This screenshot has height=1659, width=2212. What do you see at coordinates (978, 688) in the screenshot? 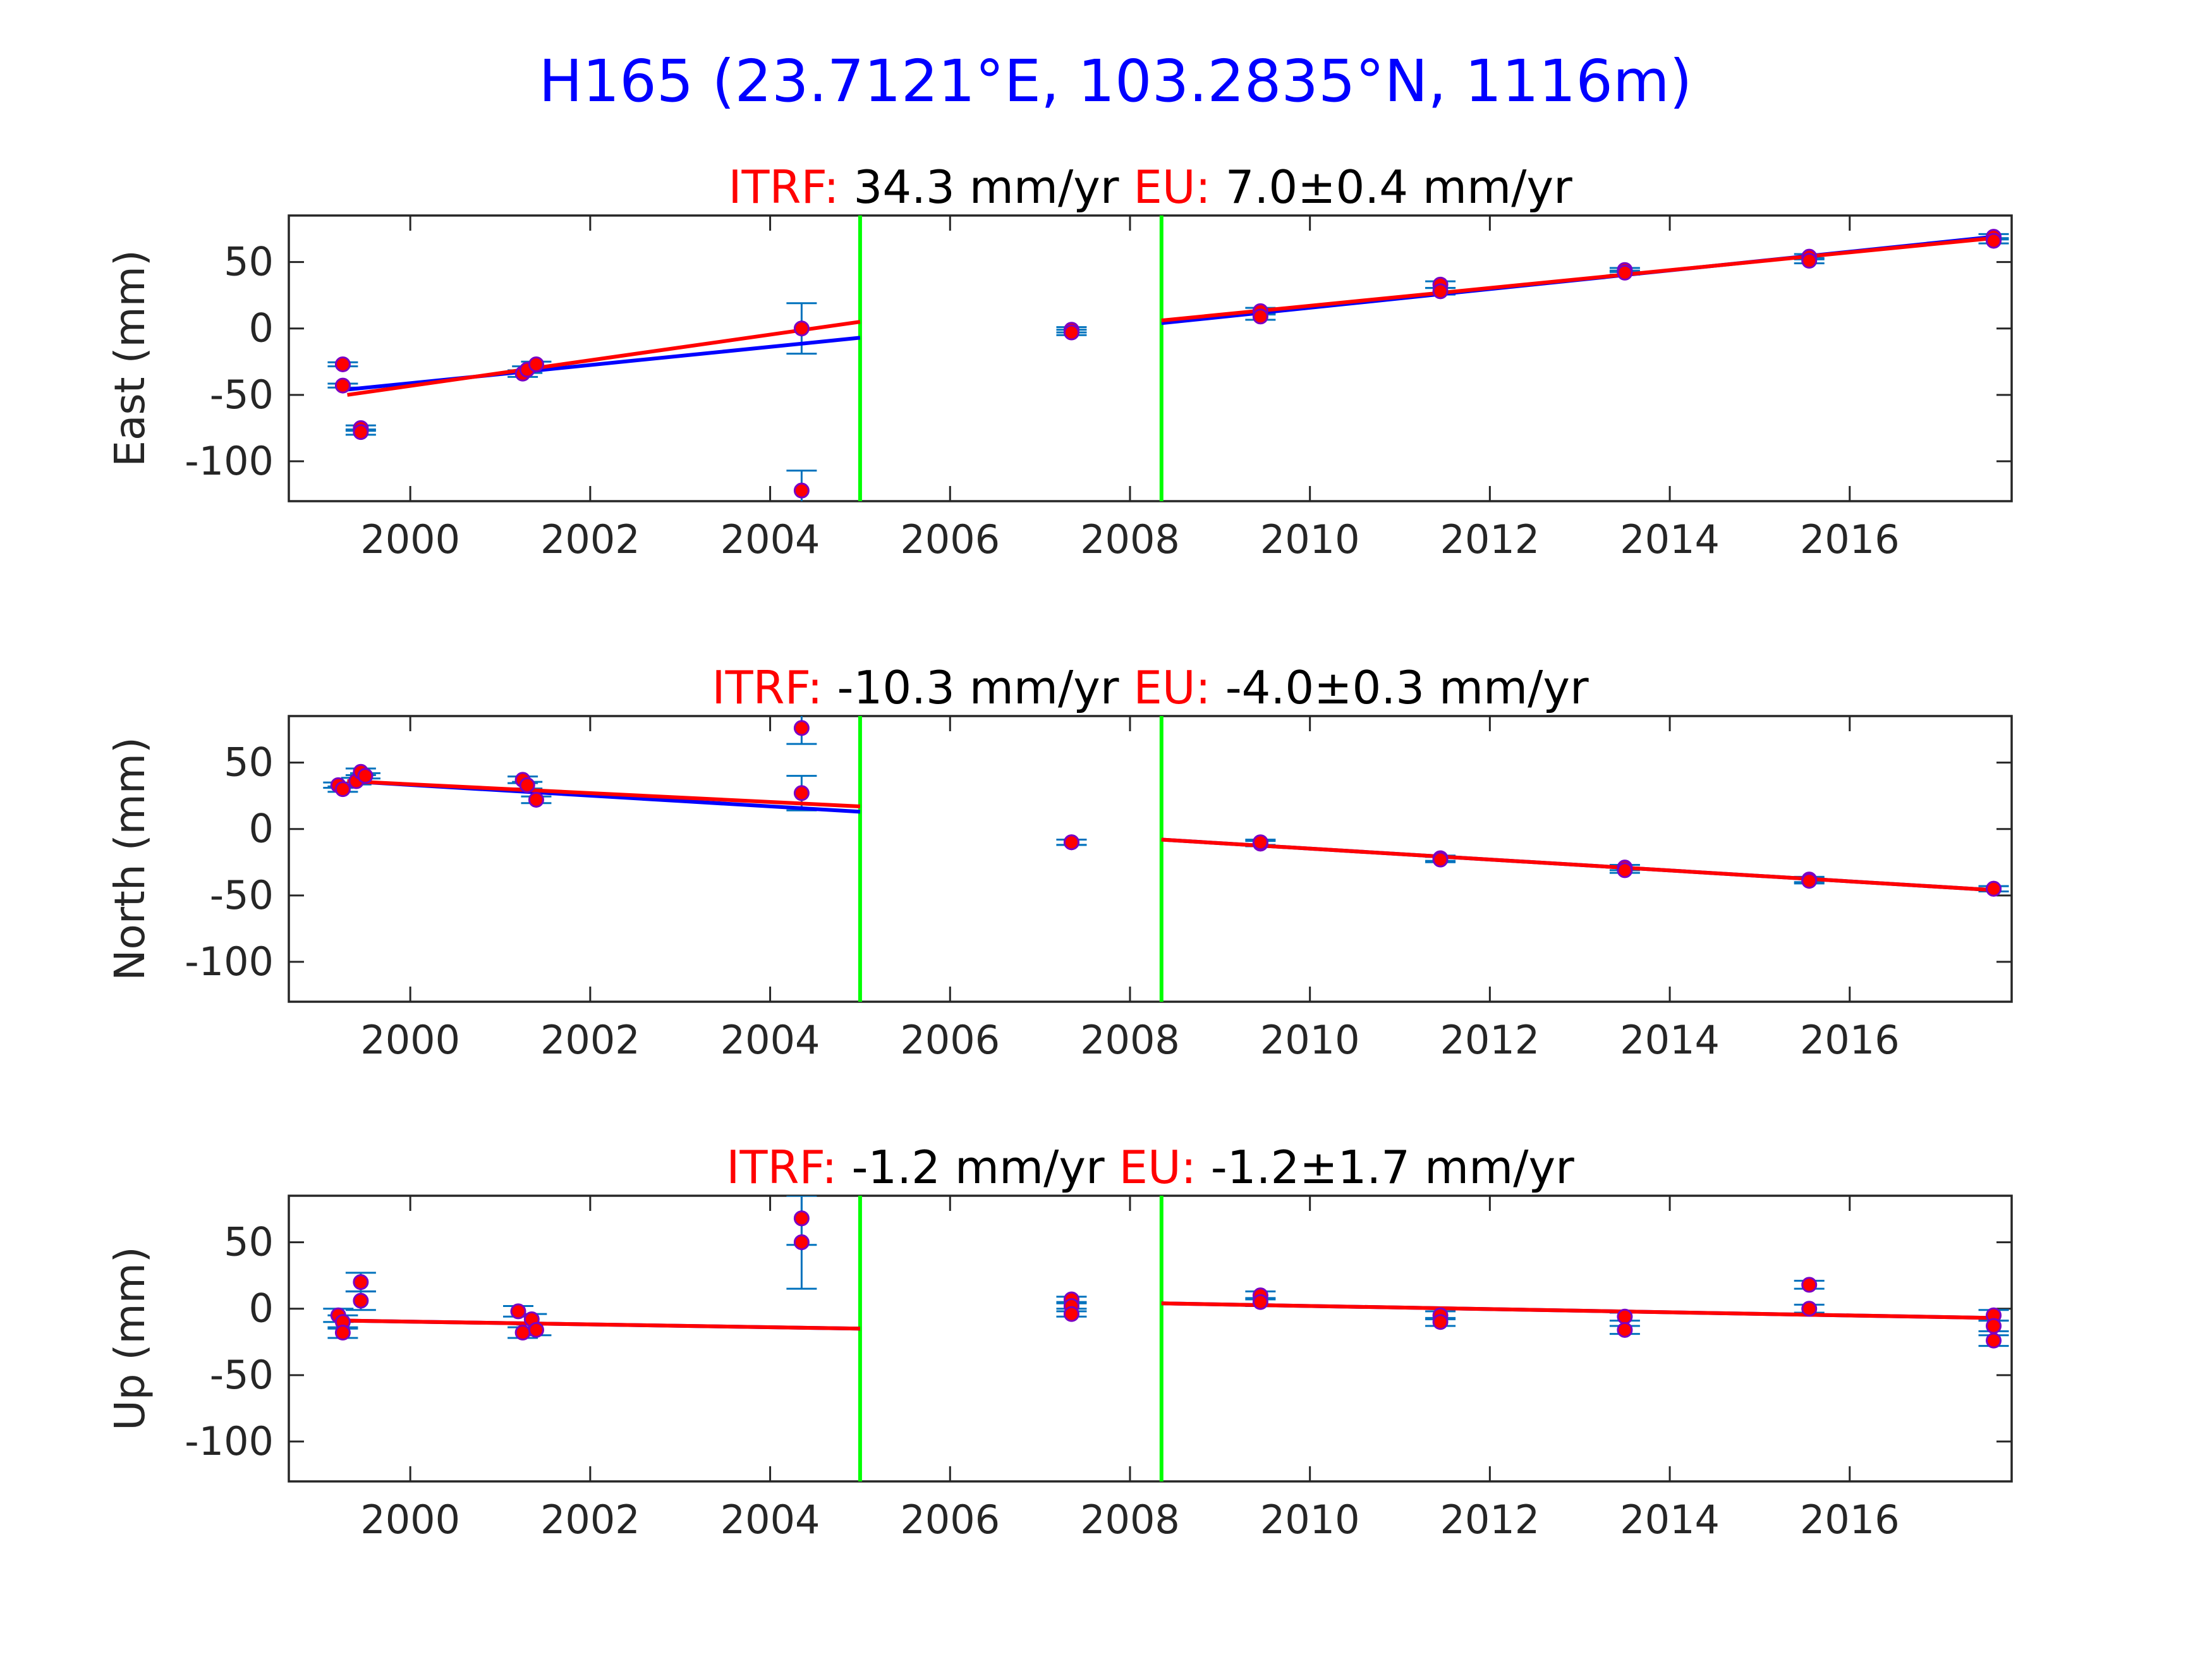
I see `itrf-value: -10.3 mm/yr` at bounding box center [978, 688].